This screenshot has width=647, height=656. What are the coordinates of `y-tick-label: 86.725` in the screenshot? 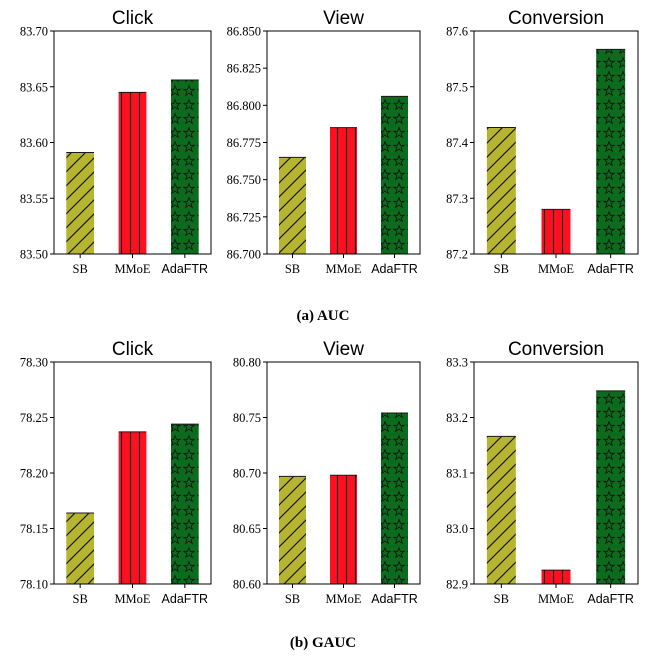 It's located at (244, 217).